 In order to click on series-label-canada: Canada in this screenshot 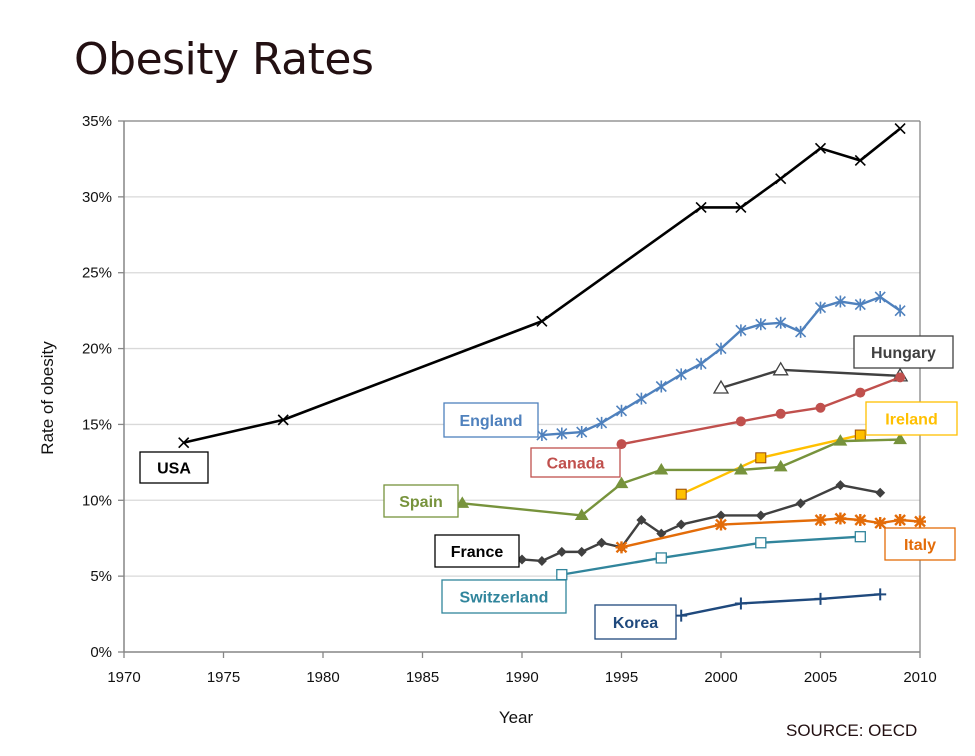, I will do `click(575, 462)`.